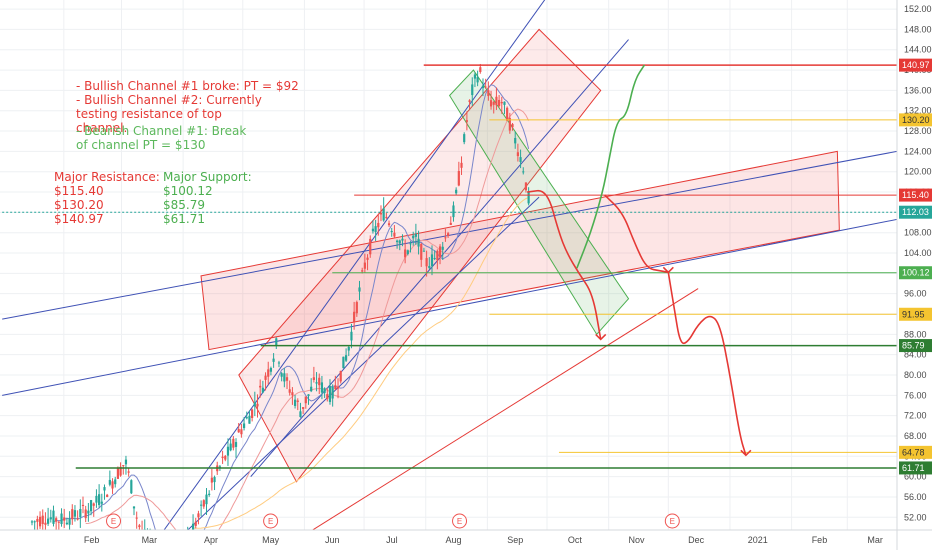  I want to click on y-tick-label-14: 108.00, so click(918, 233).